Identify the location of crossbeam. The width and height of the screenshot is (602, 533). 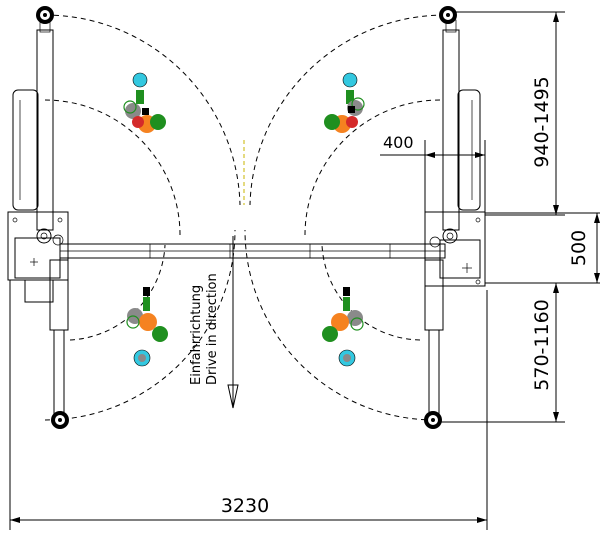
(252, 251).